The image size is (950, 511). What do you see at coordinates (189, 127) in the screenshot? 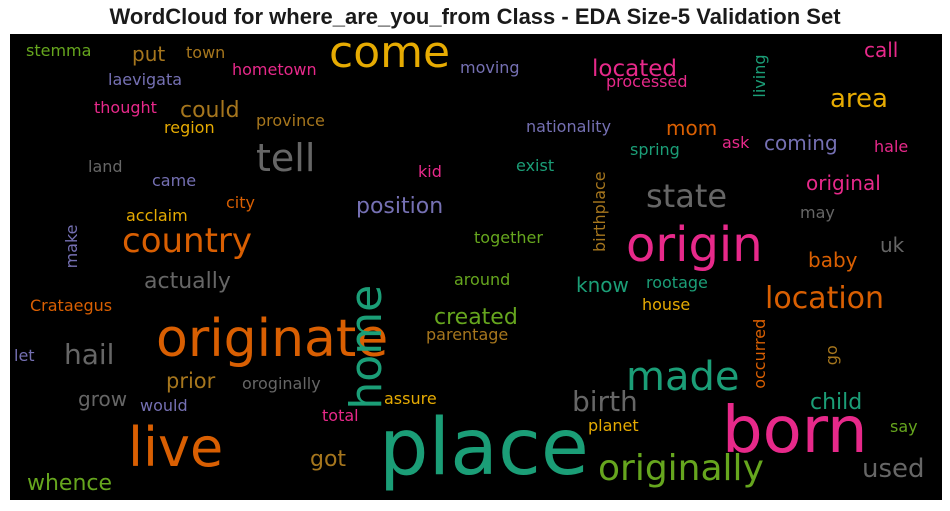
I see `word-region: region` at bounding box center [189, 127].